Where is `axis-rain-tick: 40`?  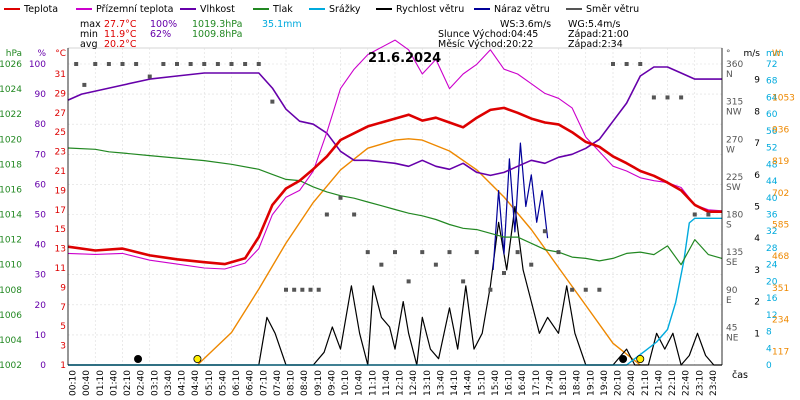 axis-rain-tick: 40 is located at coordinates (772, 199).